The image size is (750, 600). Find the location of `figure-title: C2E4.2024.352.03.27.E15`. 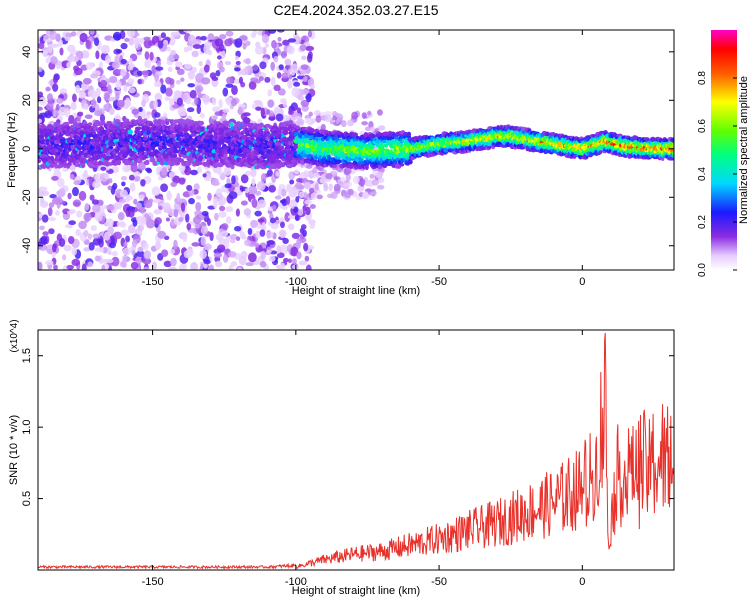

figure-title: C2E4.2024.352.03.27.E15 is located at coordinates (355, 10).